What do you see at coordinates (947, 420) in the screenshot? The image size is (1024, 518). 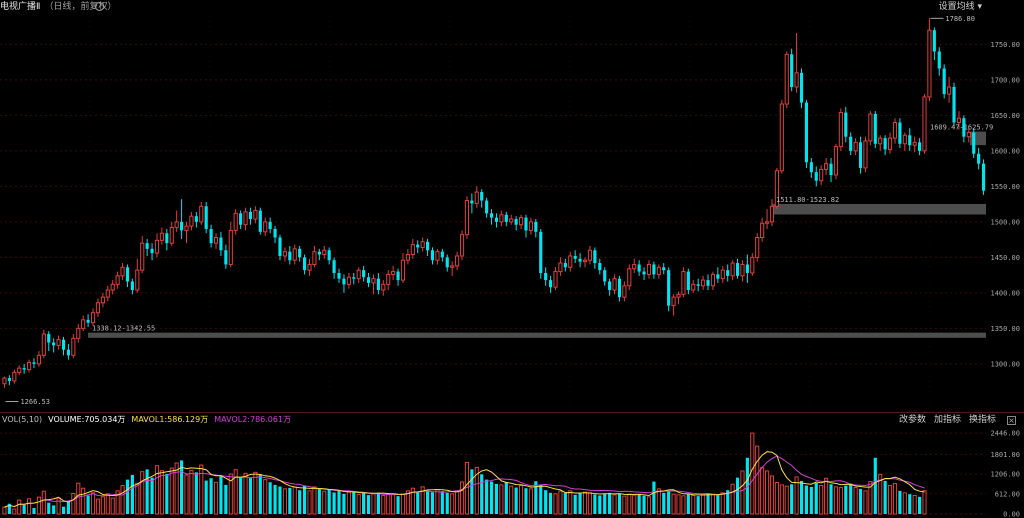 I see `add-indicator-button: 加指标` at bounding box center [947, 420].